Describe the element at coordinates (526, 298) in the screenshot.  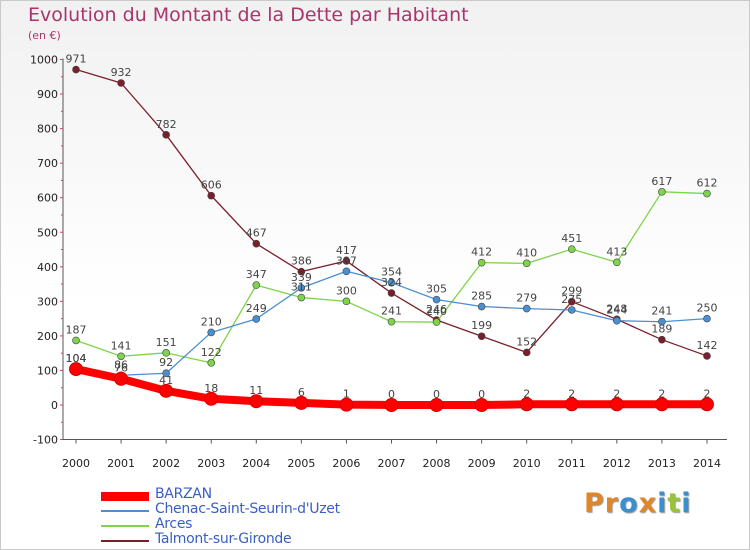
I see `data-label-1: 279` at that location.